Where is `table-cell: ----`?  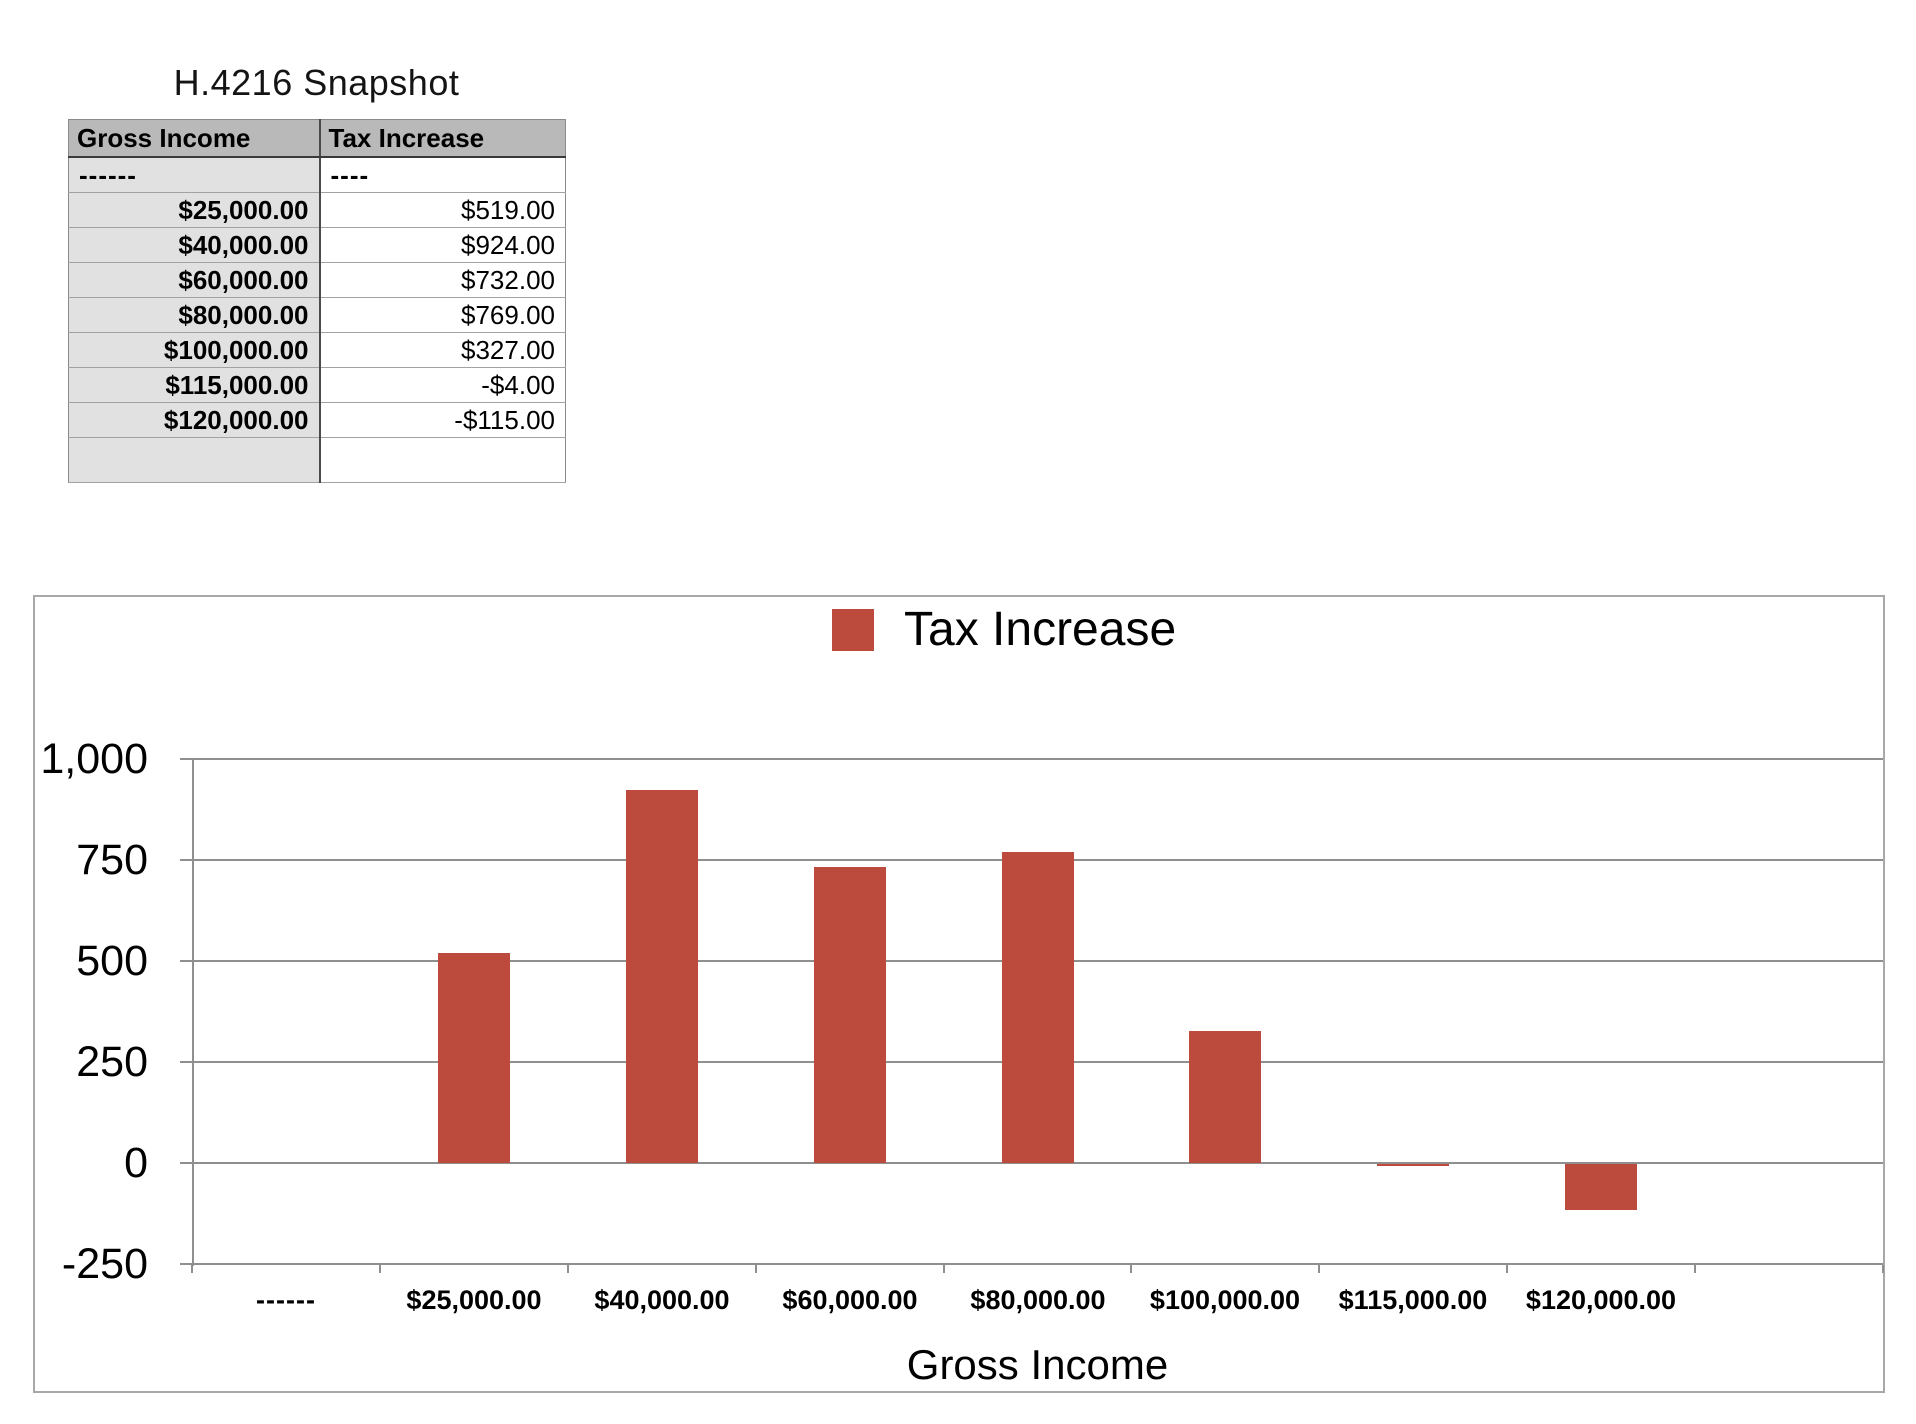
table-cell: ---- is located at coordinates (442, 175).